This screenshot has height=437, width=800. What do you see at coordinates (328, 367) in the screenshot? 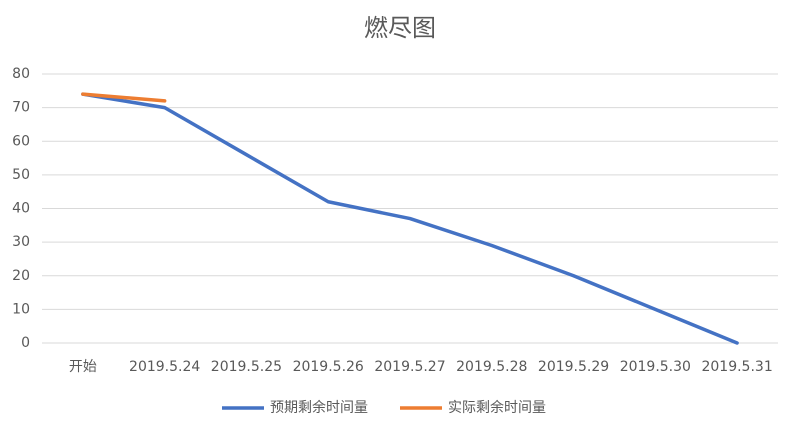
I see `x-tick-label: 2019.5.26` at bounding box center [328, 367].